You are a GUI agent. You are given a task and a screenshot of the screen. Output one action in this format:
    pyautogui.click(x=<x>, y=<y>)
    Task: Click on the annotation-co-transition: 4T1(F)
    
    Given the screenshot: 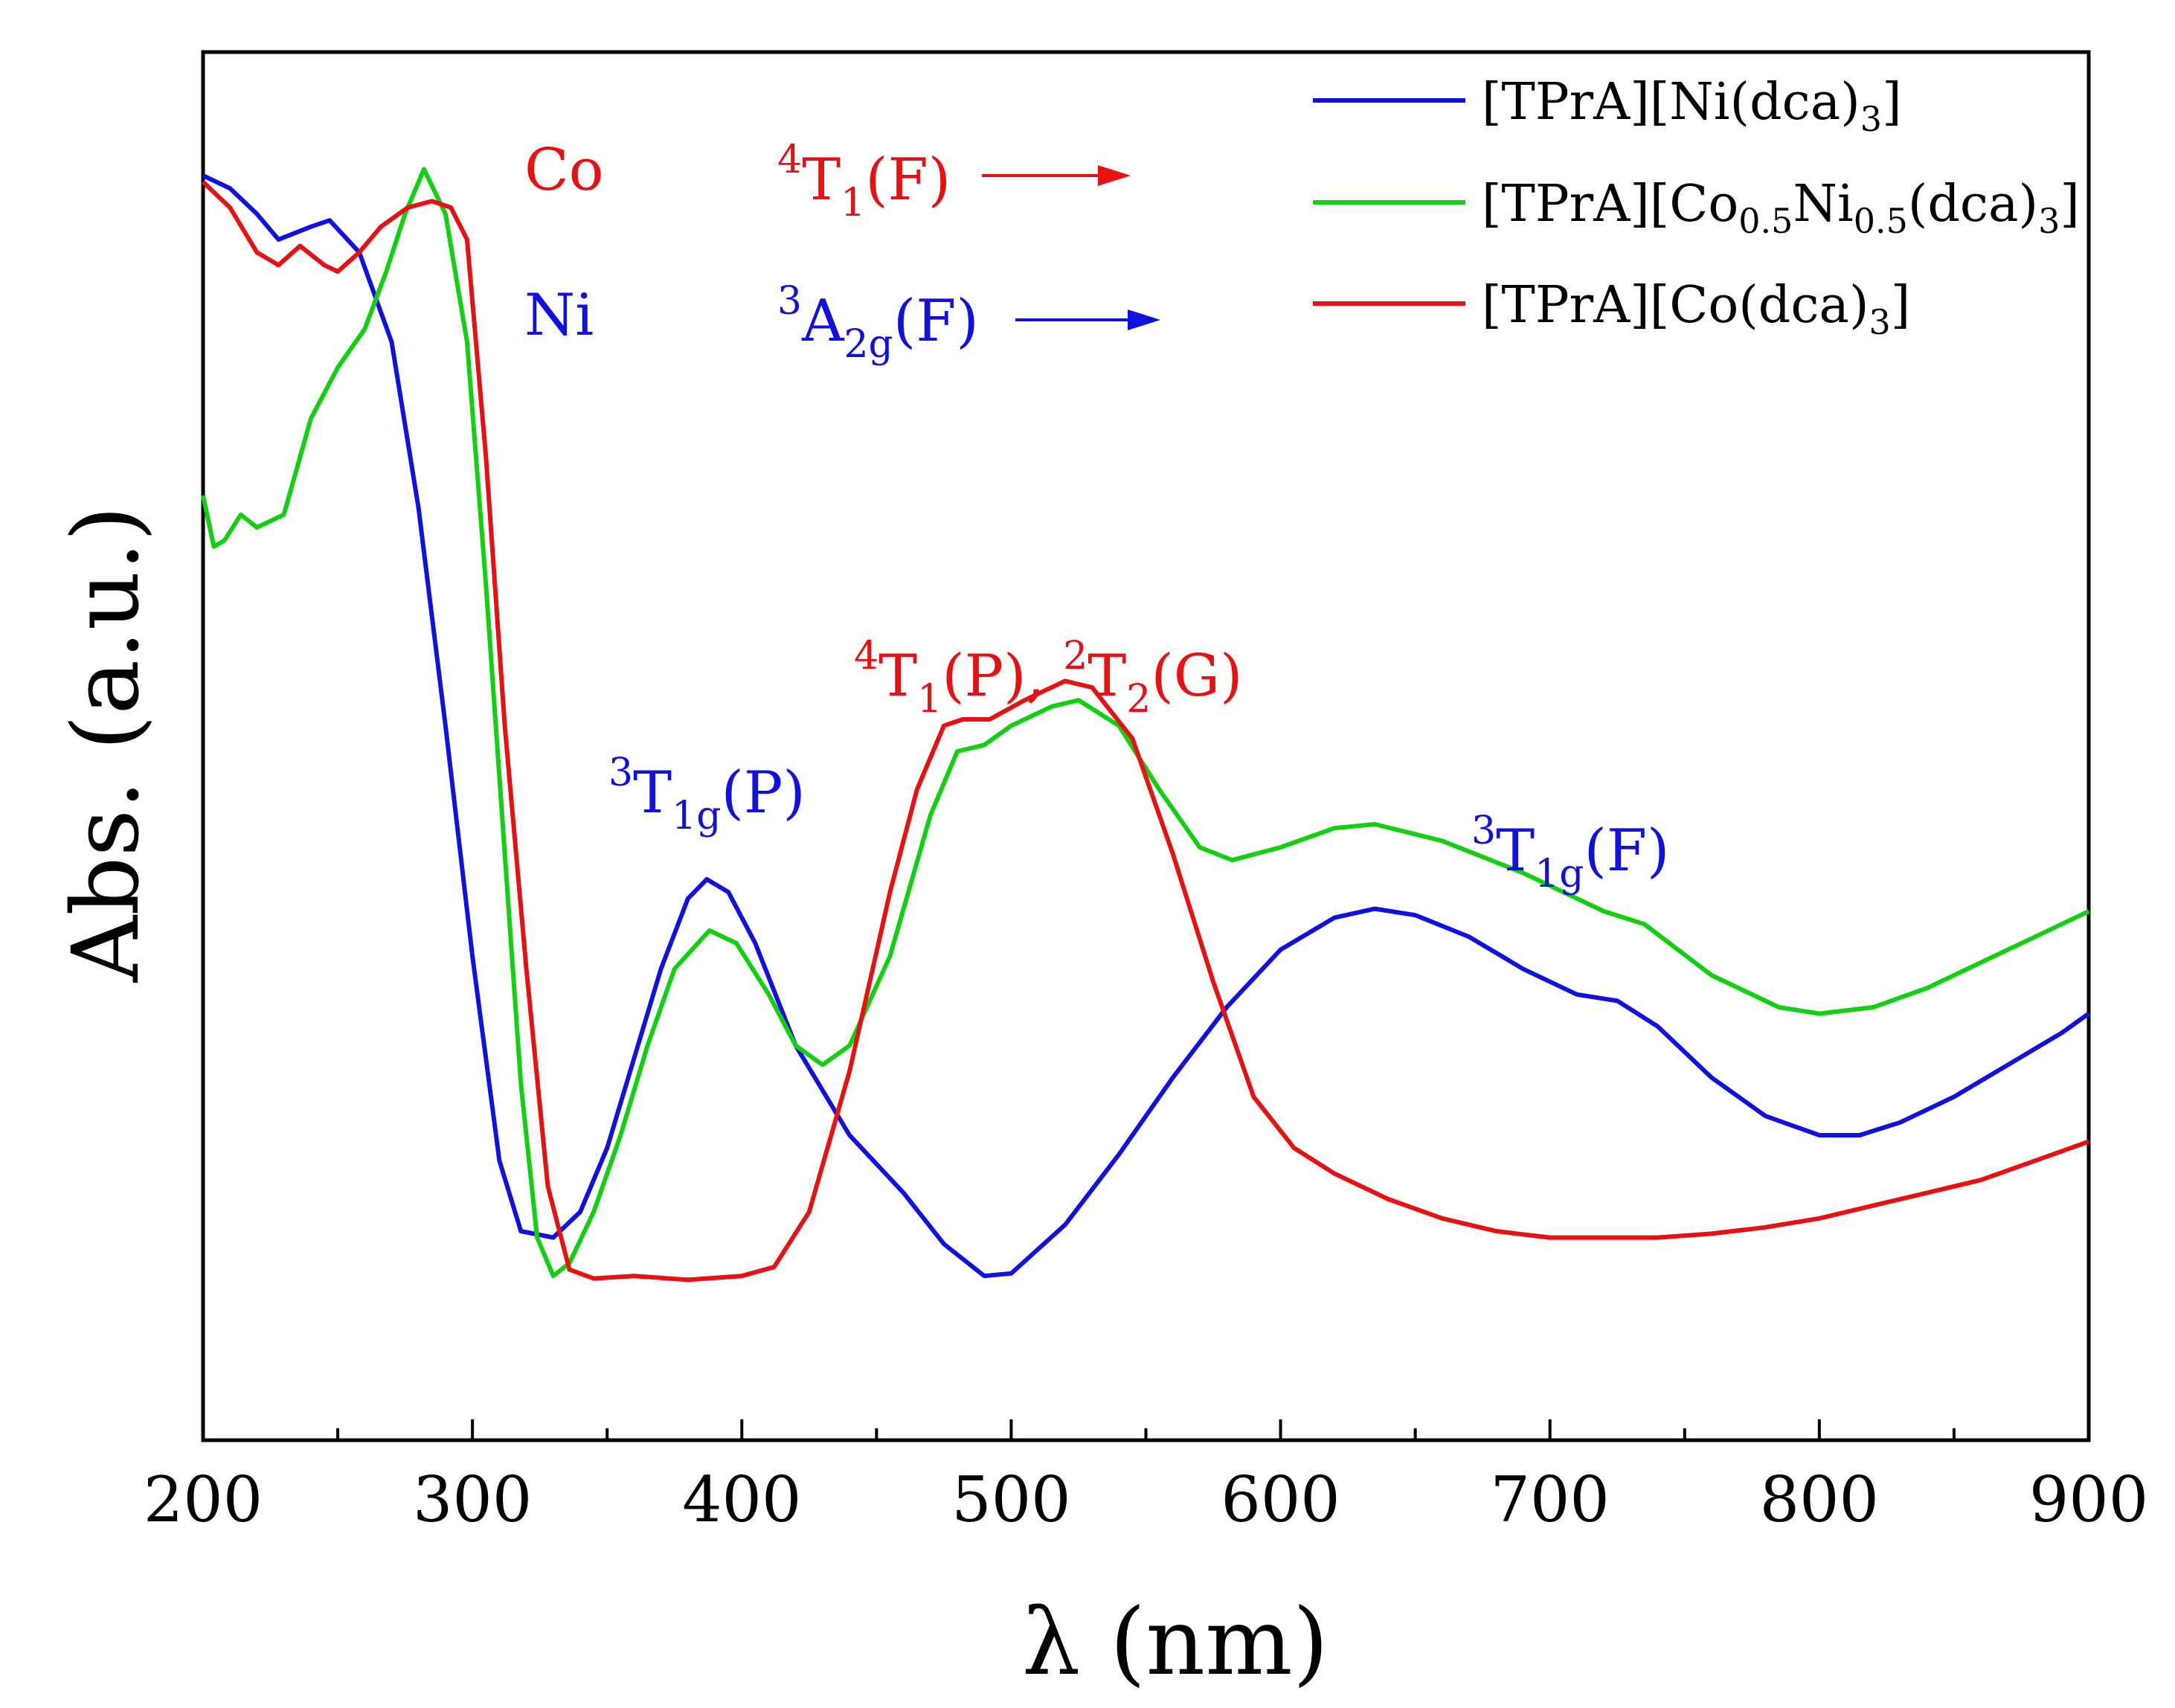 What is the action you would take?
    pyautogui.click(x=864, y=181)
    